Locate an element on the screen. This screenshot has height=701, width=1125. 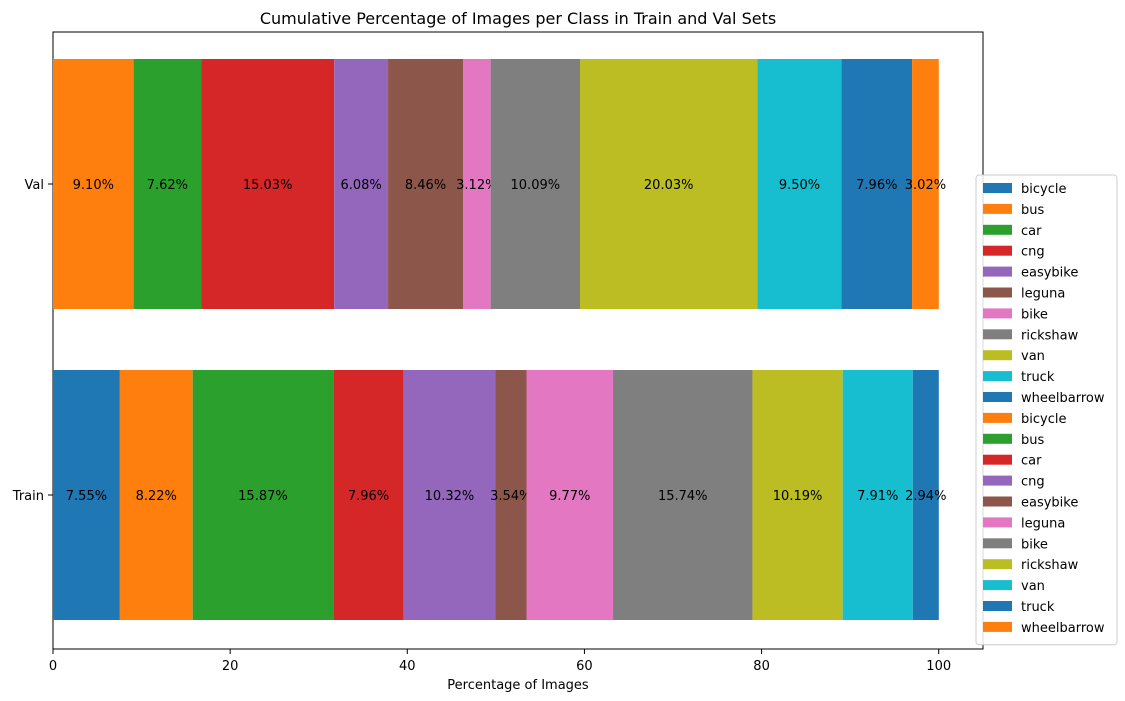
x-axis: 0 20 40 60 80 100 is located at coordinates (500, 661).